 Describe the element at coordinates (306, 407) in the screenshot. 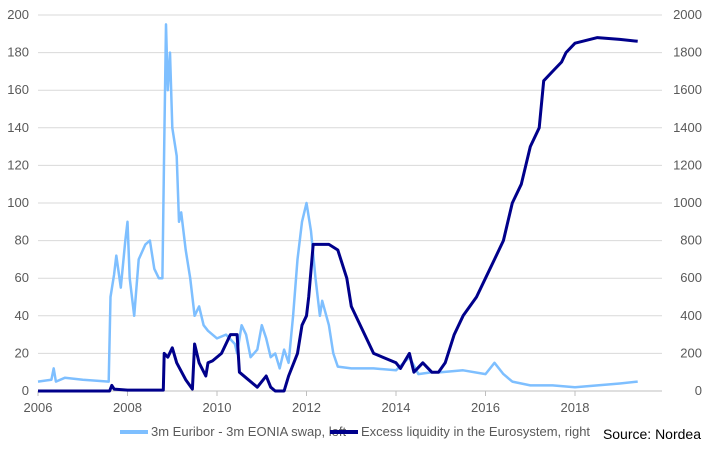

I see `x-tick-label: 2012` at that location.